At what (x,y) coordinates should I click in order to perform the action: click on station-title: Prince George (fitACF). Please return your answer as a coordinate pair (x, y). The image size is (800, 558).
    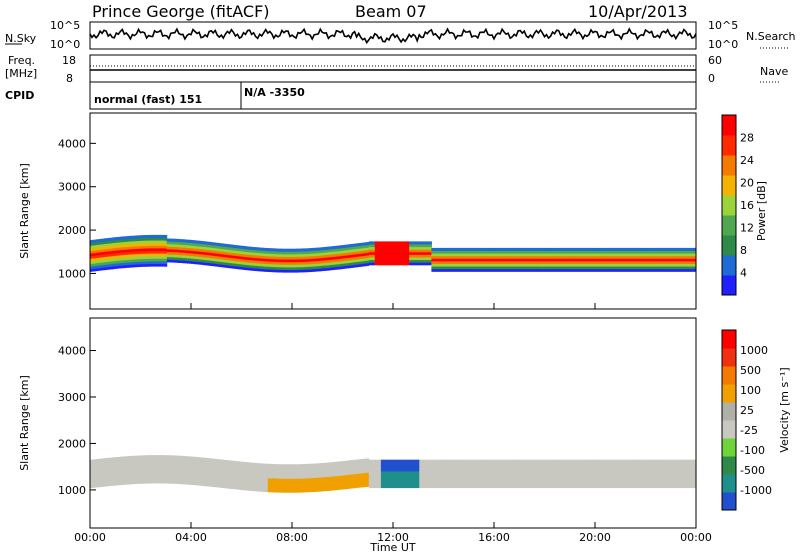
    Looking at the image, I should click on (181, 11).